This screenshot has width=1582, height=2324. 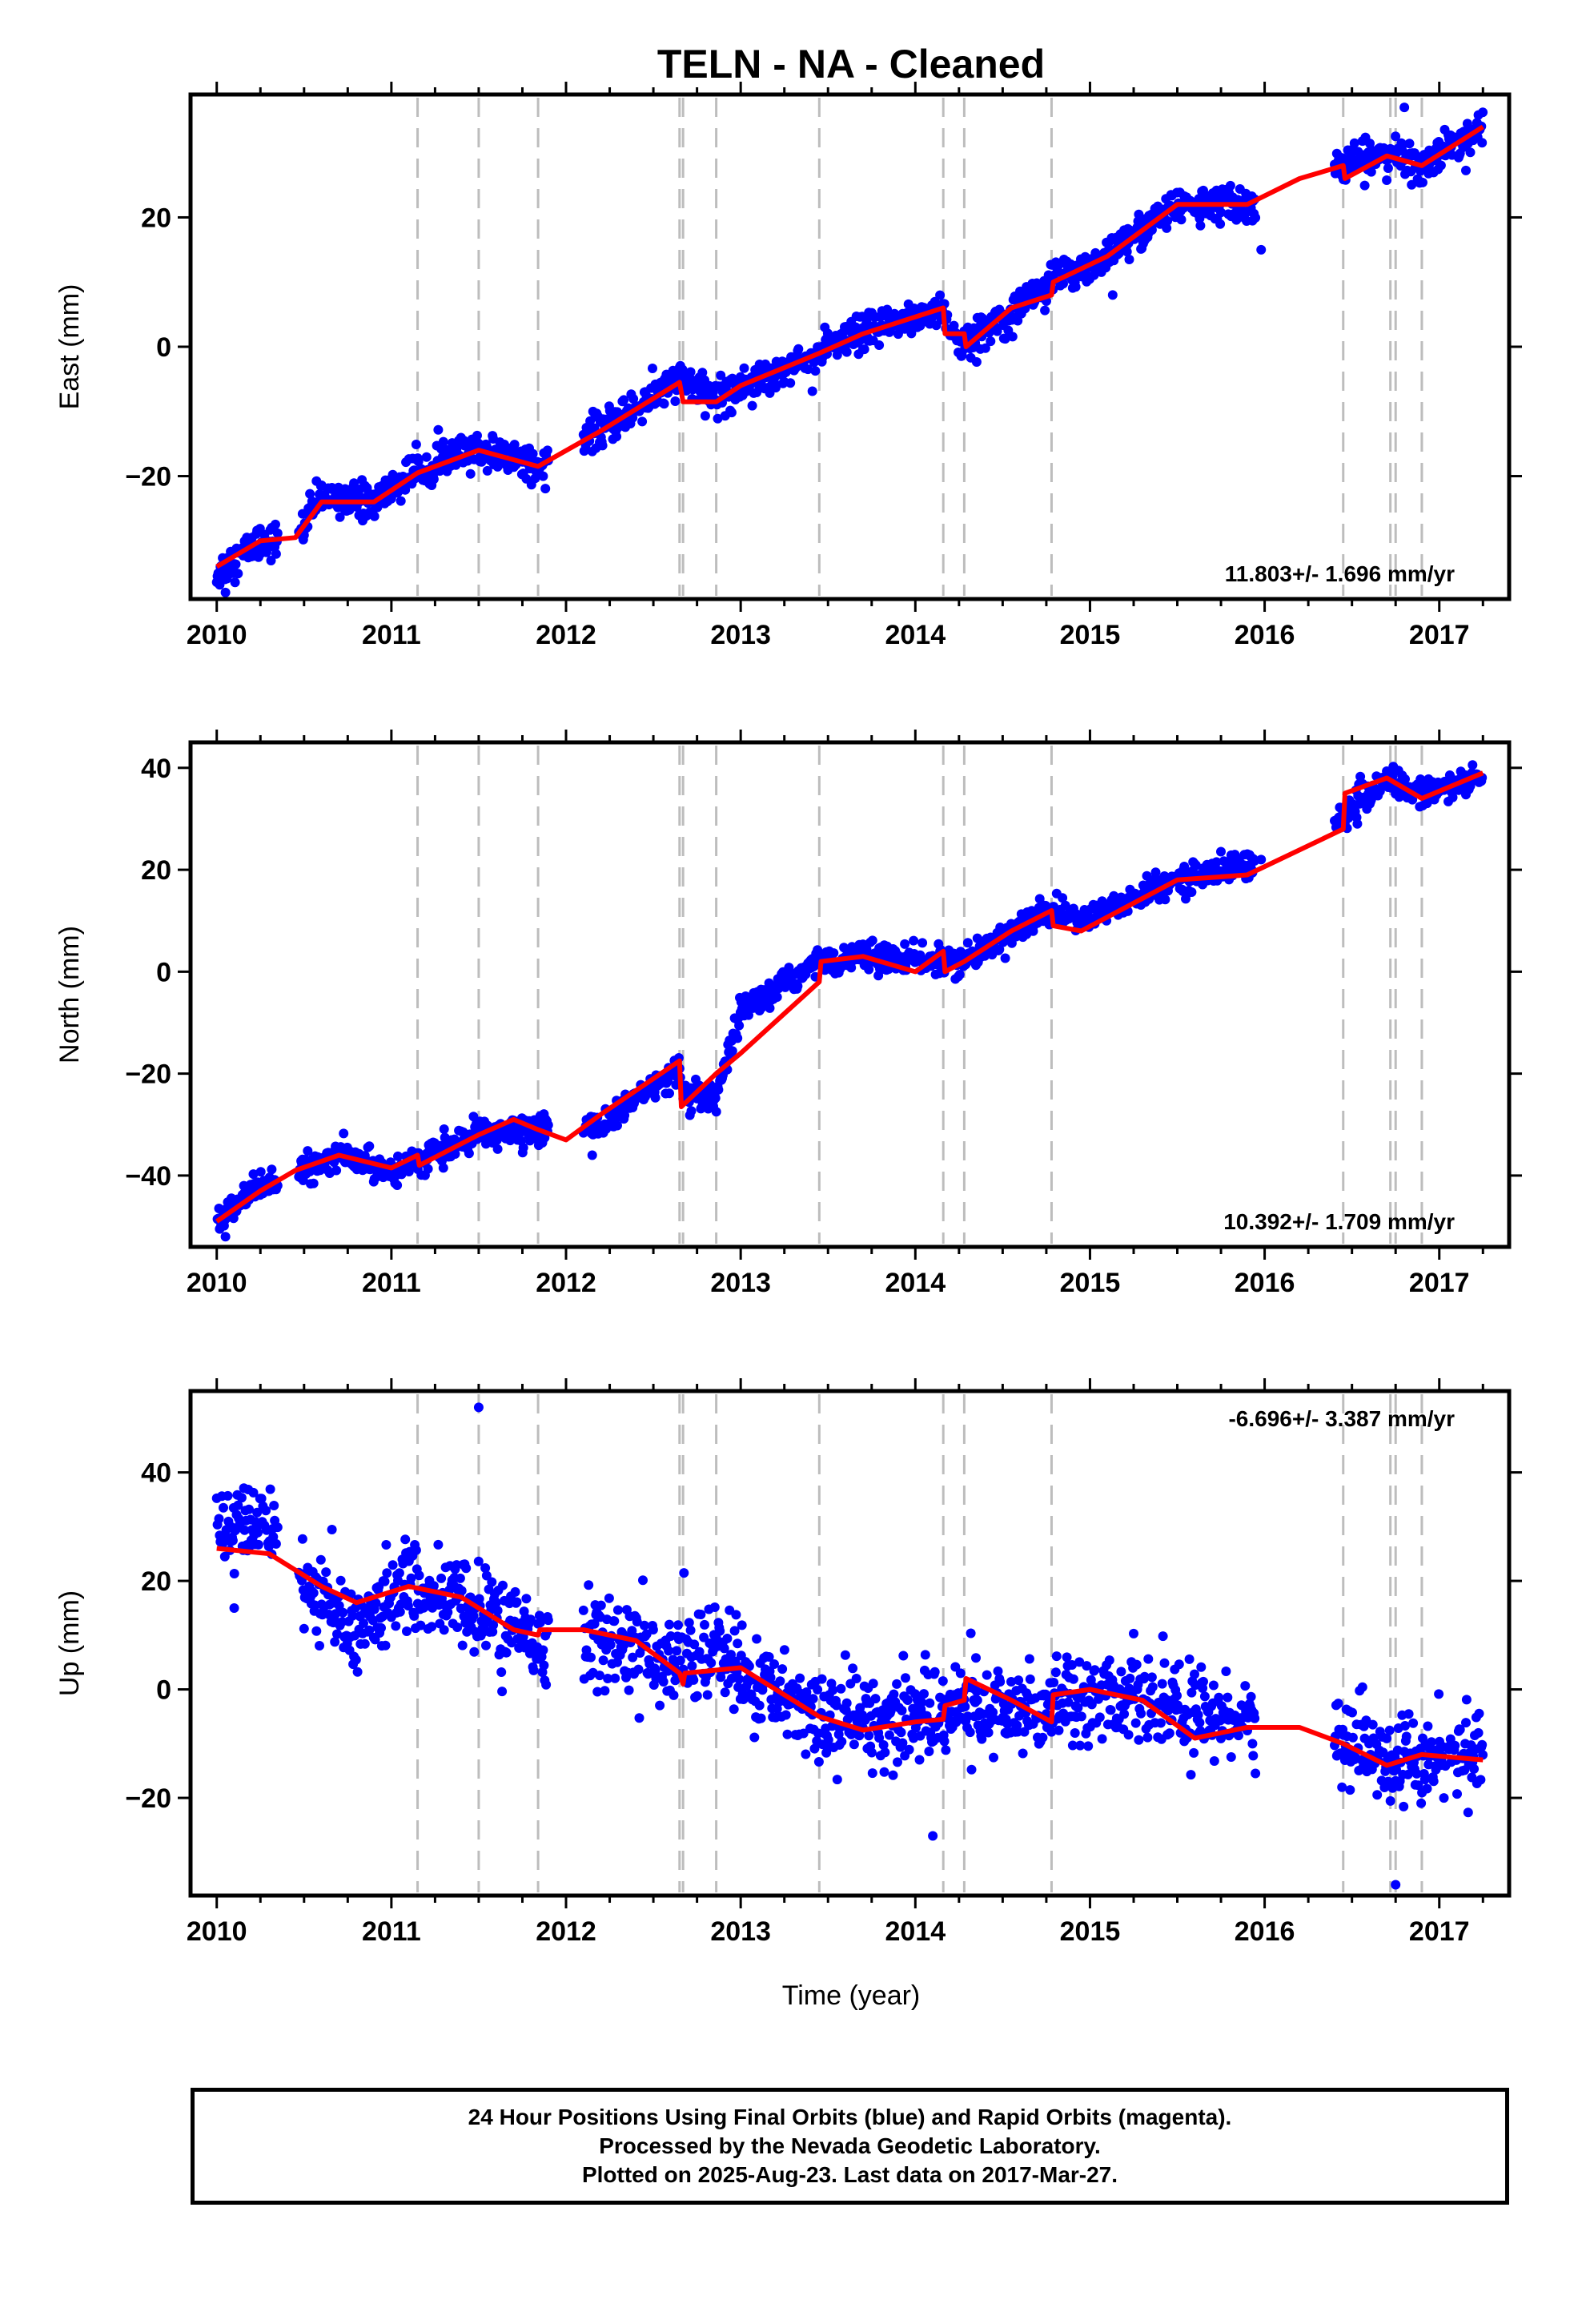 What do you see at coordinates (1261, 249) in the screenshot?
I see `east-outlier-point` at bounding box center [1261, 249].